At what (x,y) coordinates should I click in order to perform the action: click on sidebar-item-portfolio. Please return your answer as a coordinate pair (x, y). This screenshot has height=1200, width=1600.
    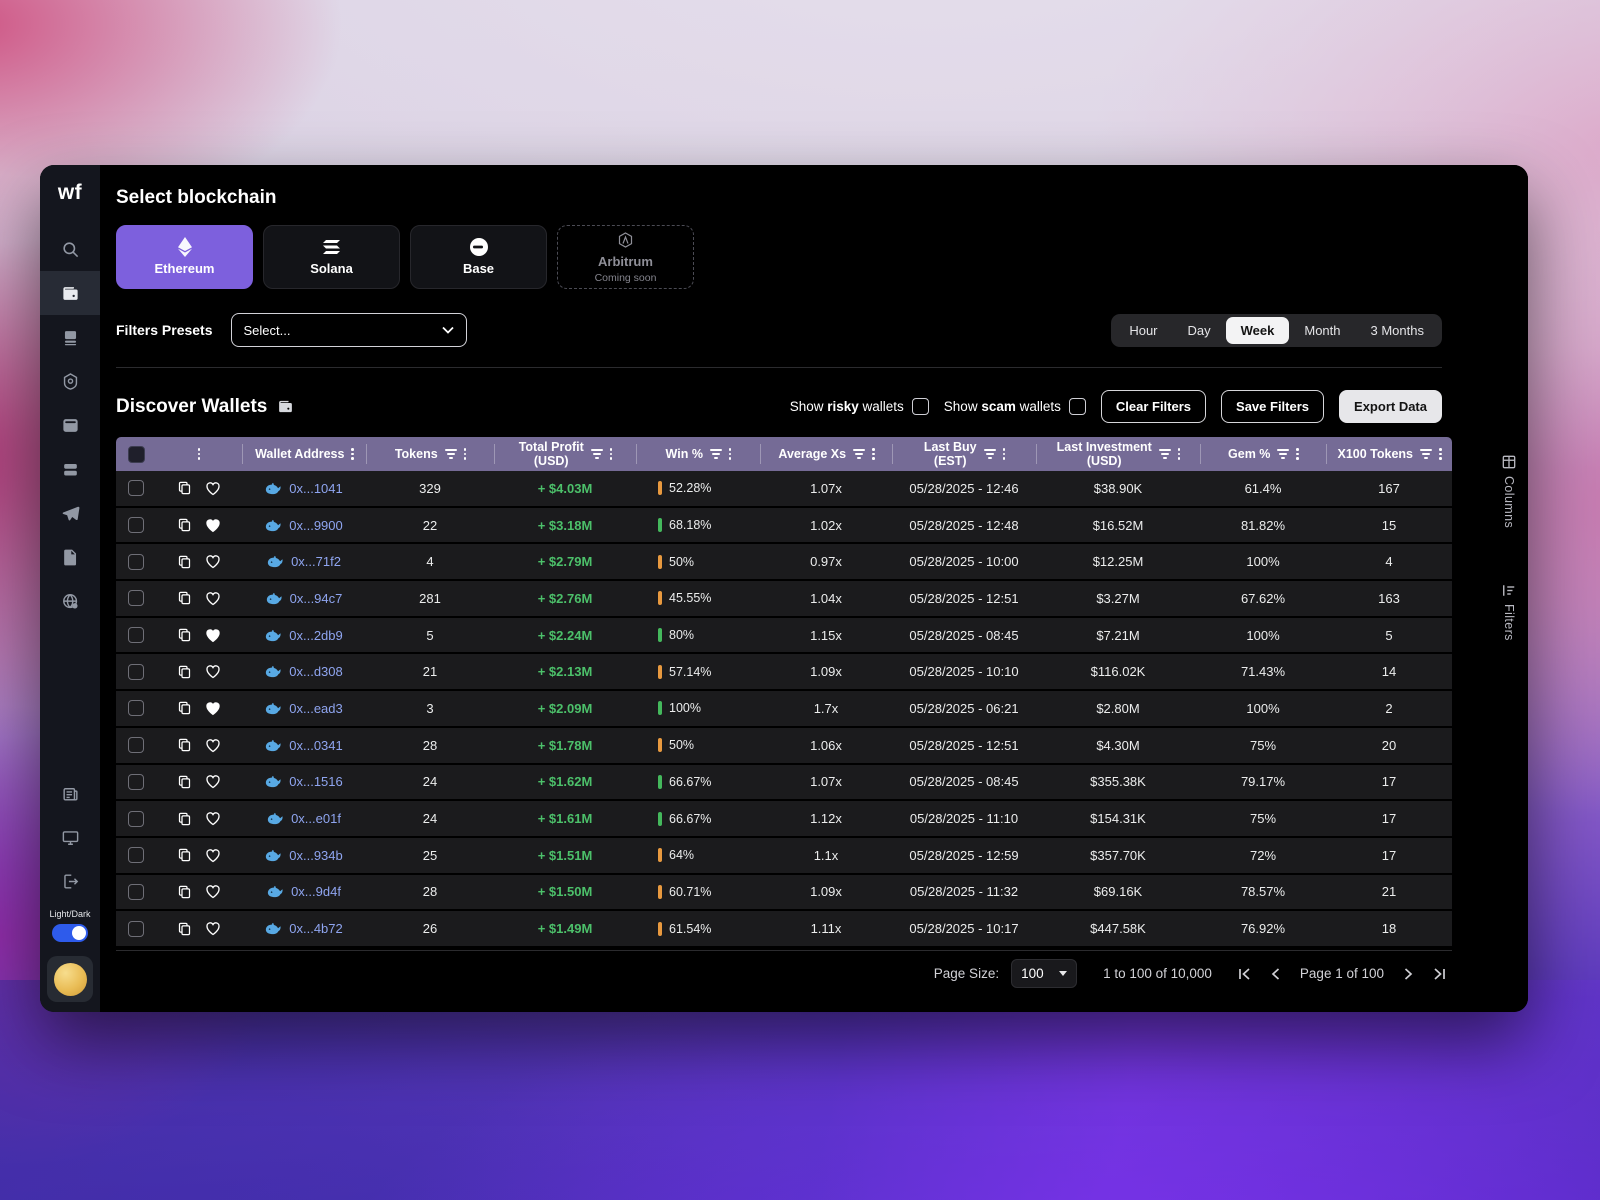
    Looking at the image, I should click on (70, 337).